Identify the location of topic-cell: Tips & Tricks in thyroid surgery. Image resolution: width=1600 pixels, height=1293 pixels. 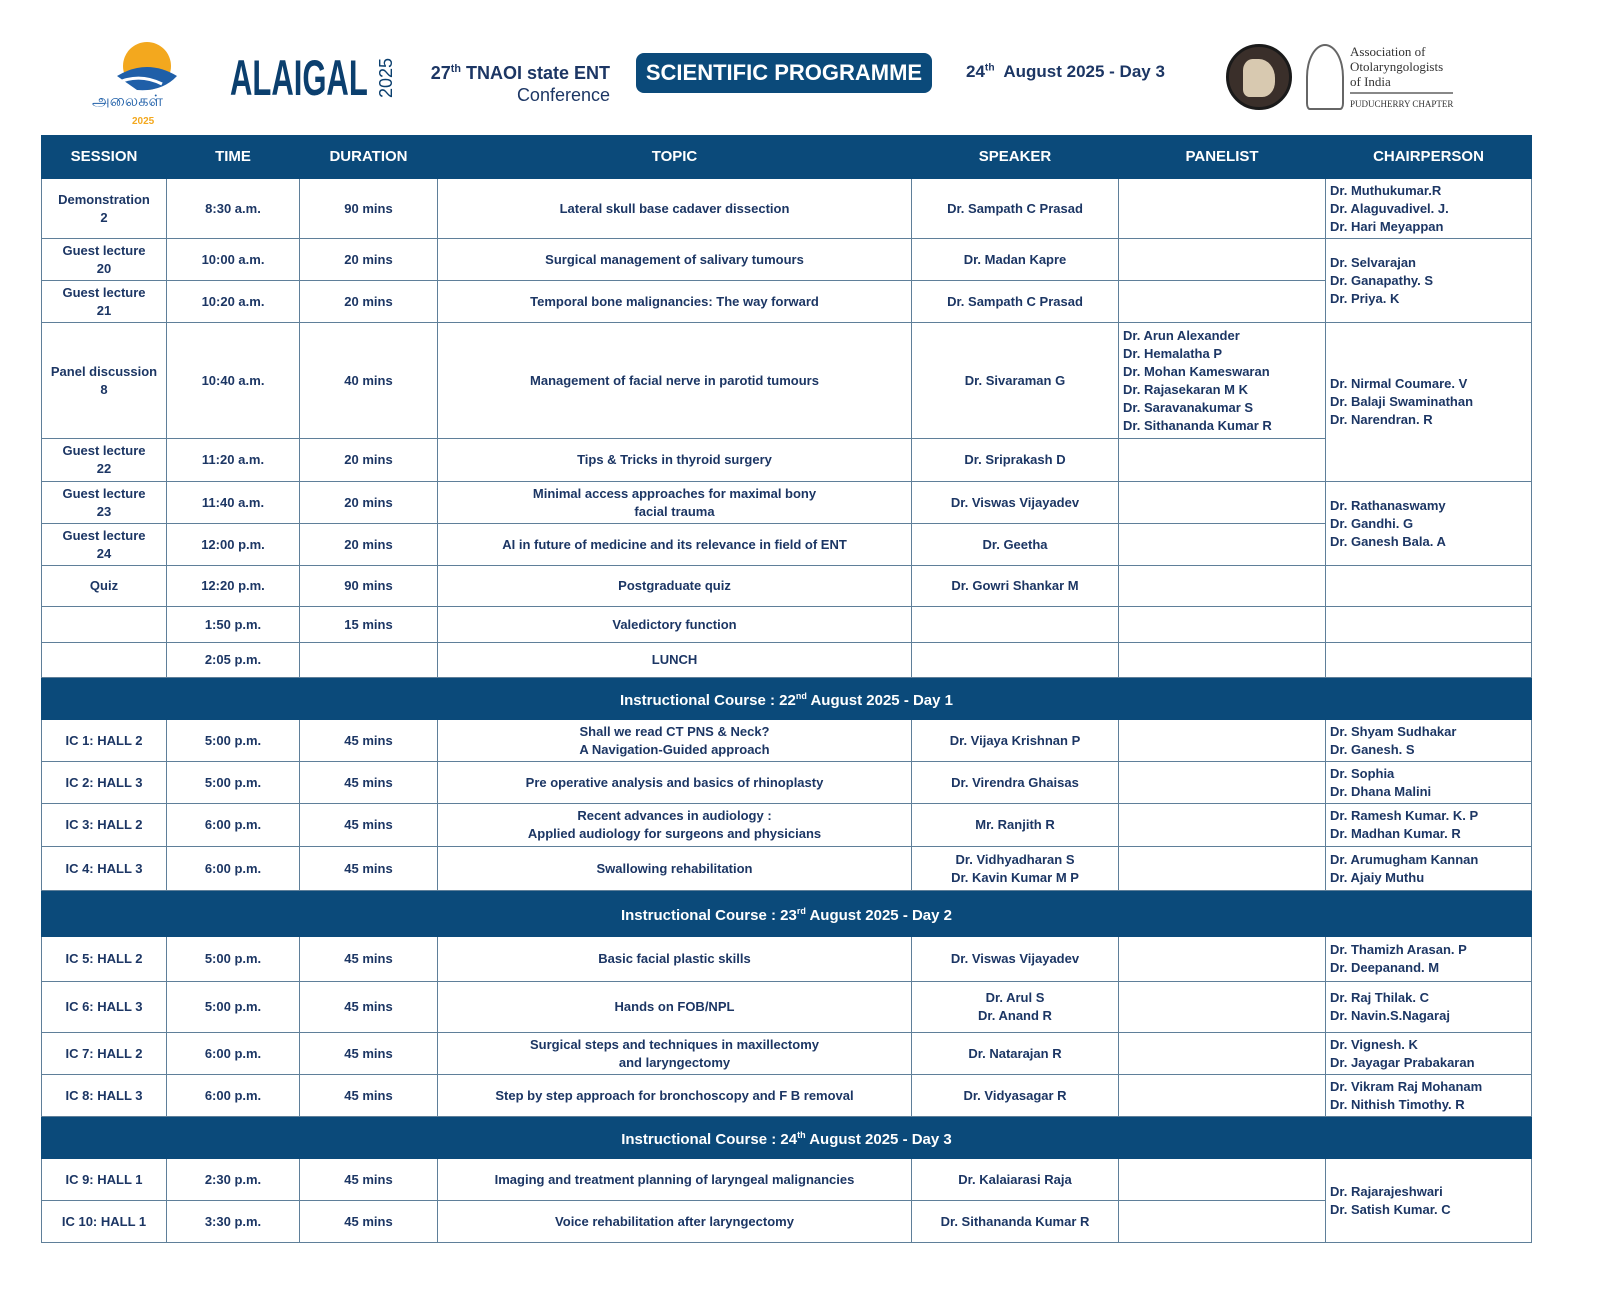
(674, 460).